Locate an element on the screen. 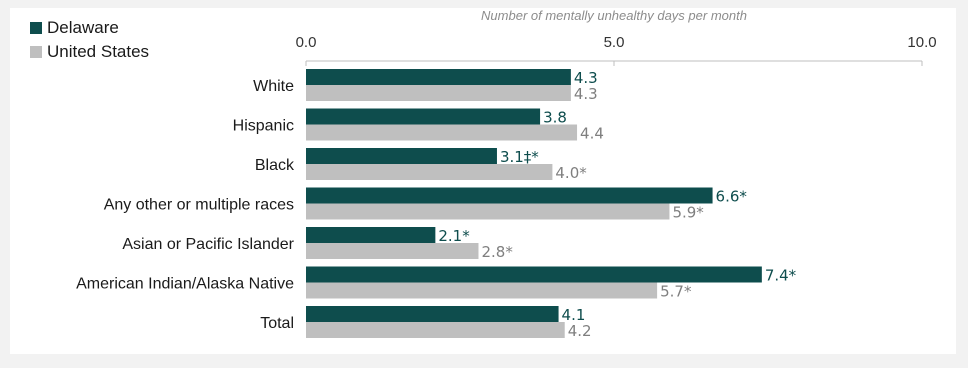 This screenshot has height=368, width=968. category-label-total: Total is located at coordinates (277, 323).